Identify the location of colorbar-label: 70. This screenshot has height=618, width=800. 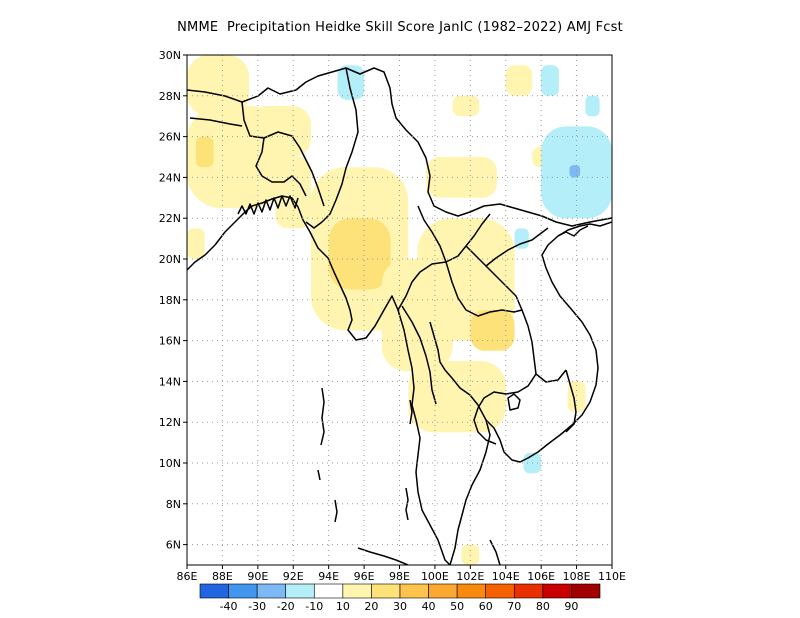
(514, 606).